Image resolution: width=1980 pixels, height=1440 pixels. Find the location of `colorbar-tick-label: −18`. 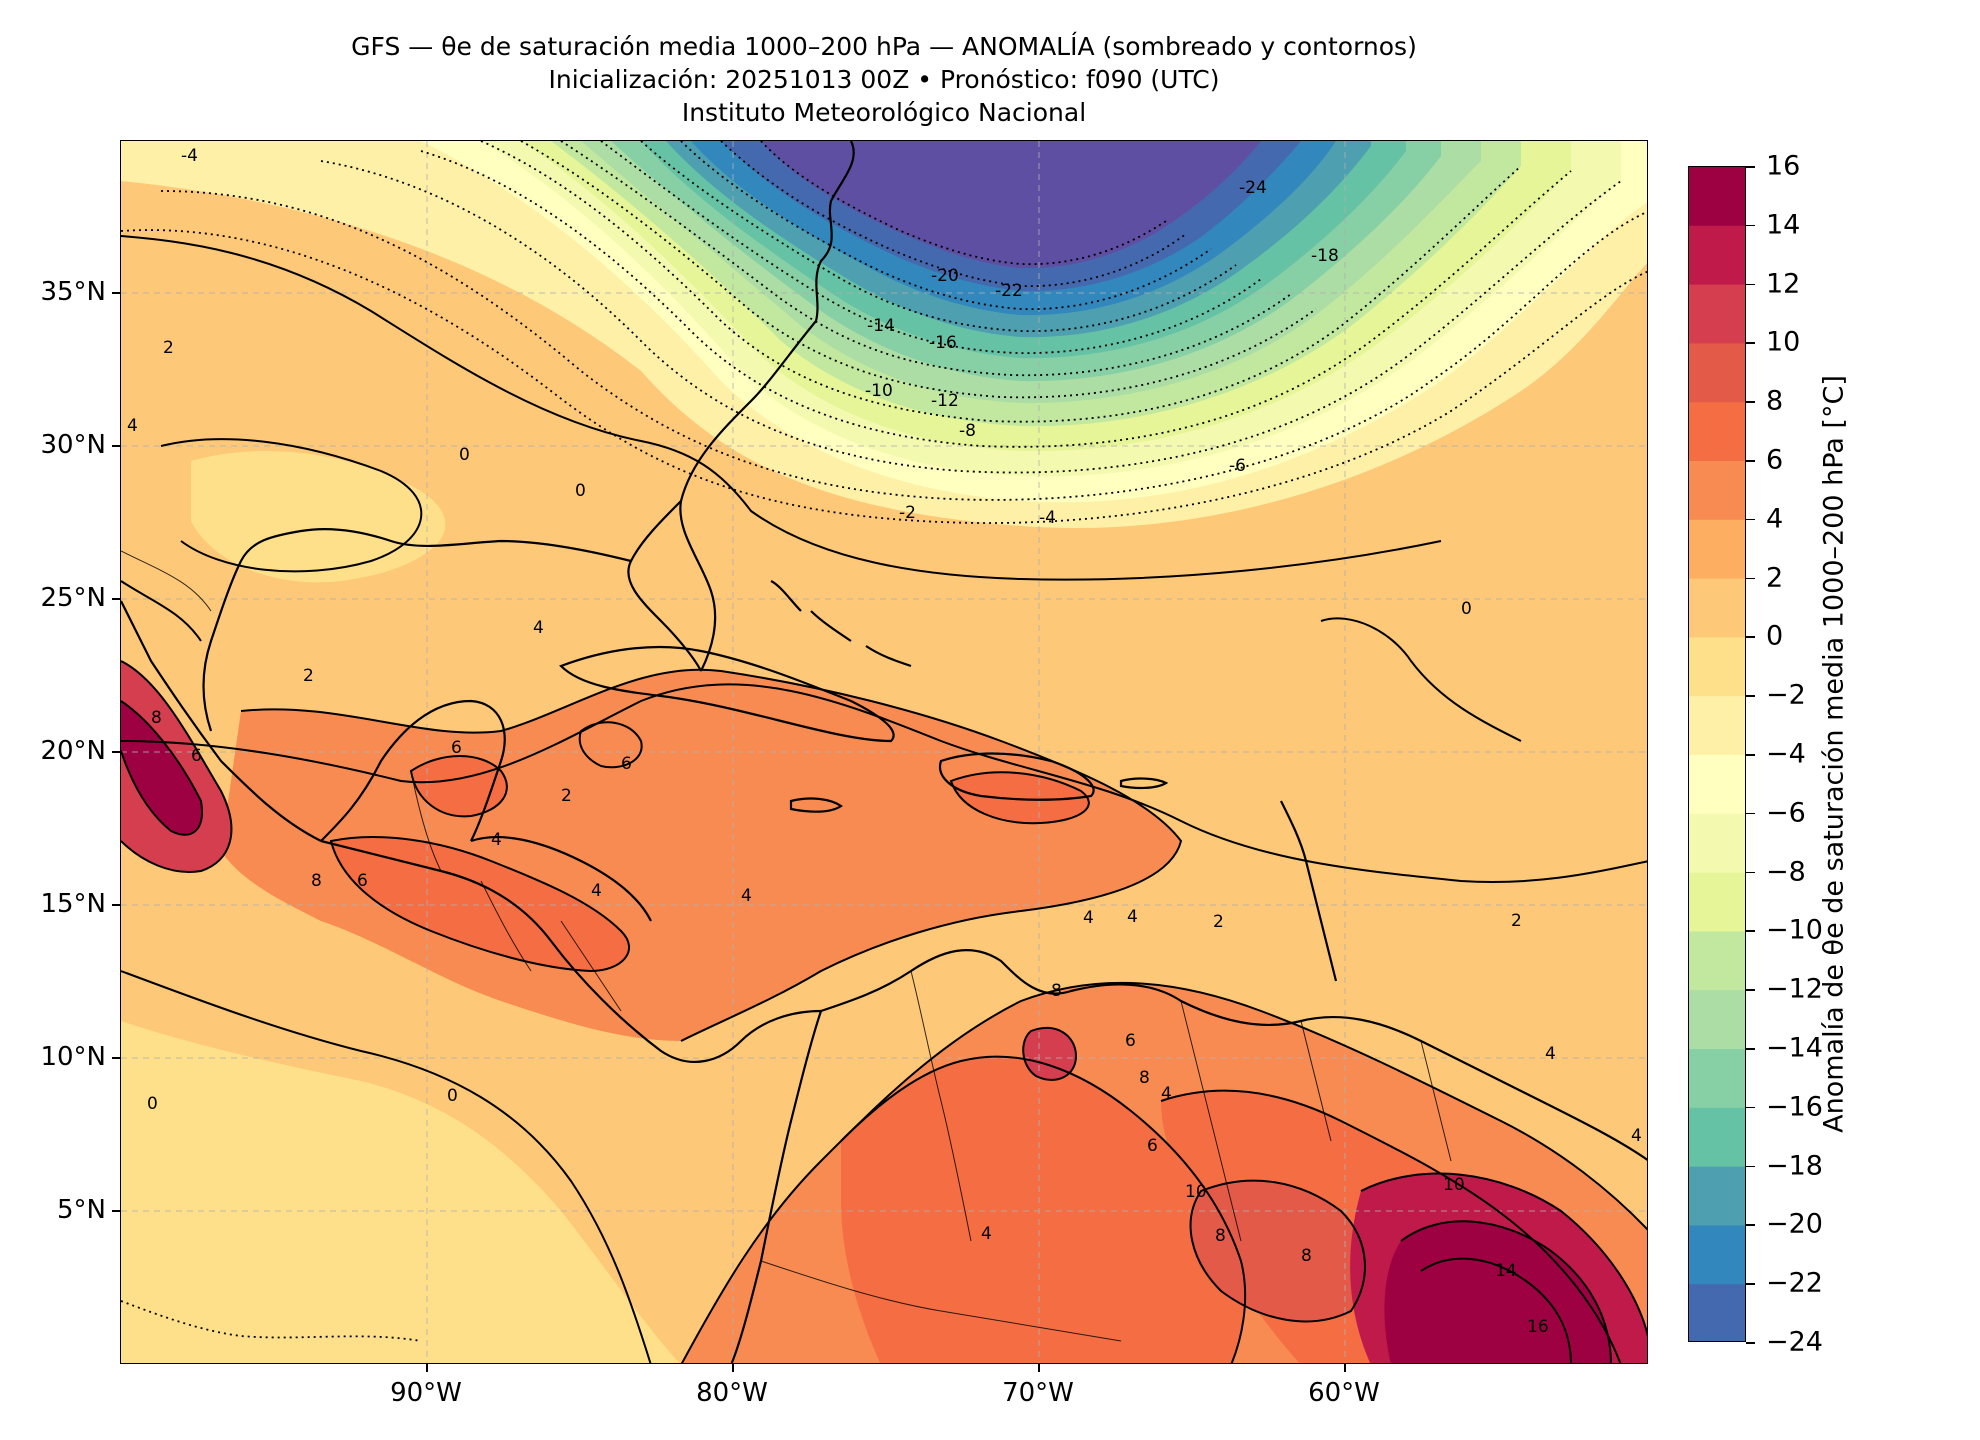

colorbar-tick-label: −18 is located at coordinates (1794, 1166).